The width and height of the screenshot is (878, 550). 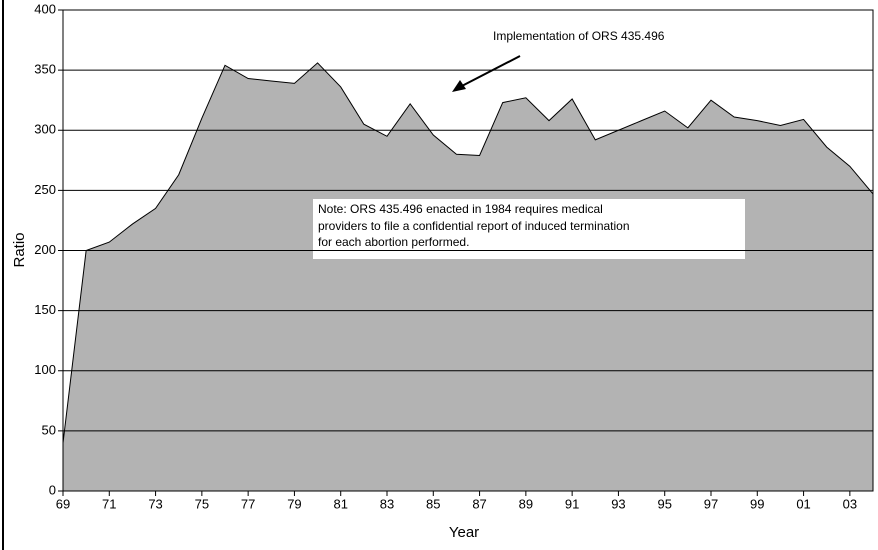 What do you see at coordinates (664, 503) in the screenshot?
I see `x-tick-label: 95` at bounding box center [664, 503].